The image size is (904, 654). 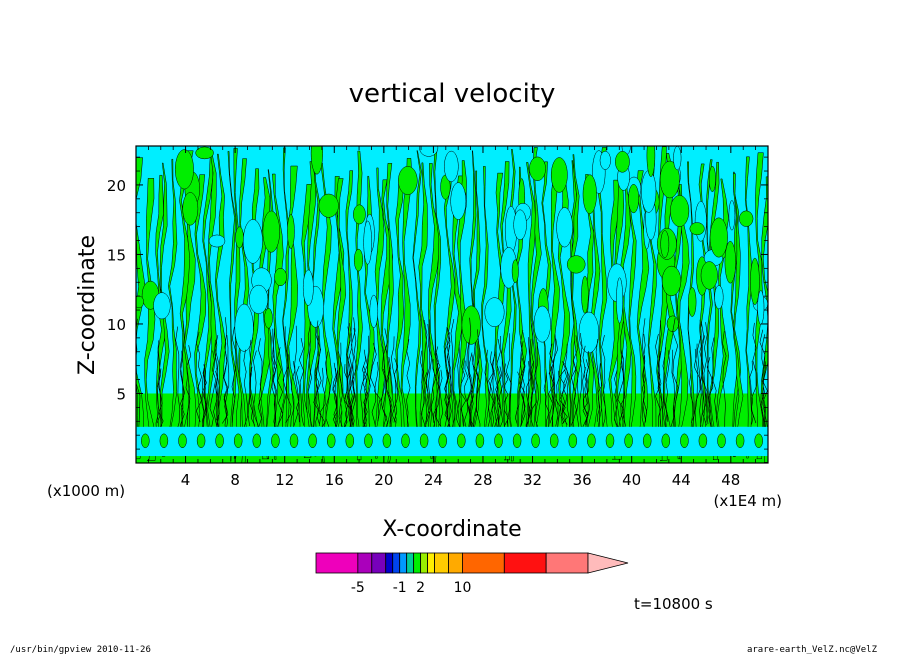 I want to click on x-tick-label: 44, so click(x=681, y=480).